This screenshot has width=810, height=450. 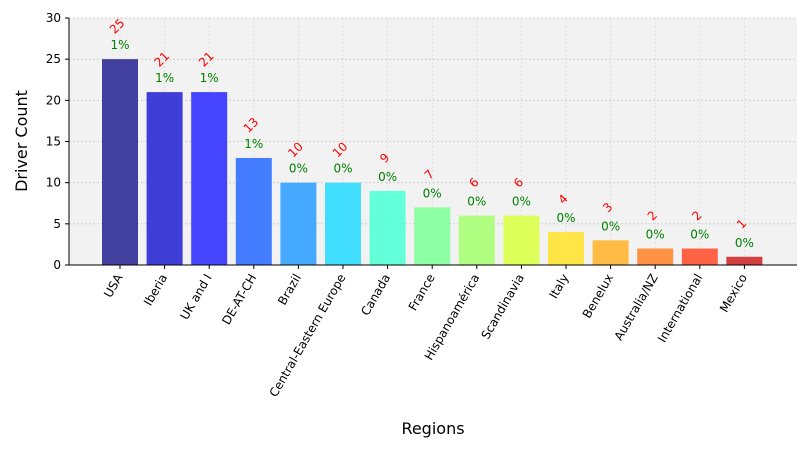 What do you see at coordinates (308, 336) in the screenshot?
I see `x-tick-label: Central-Eastern Europe` at bounding box center [308, 336].